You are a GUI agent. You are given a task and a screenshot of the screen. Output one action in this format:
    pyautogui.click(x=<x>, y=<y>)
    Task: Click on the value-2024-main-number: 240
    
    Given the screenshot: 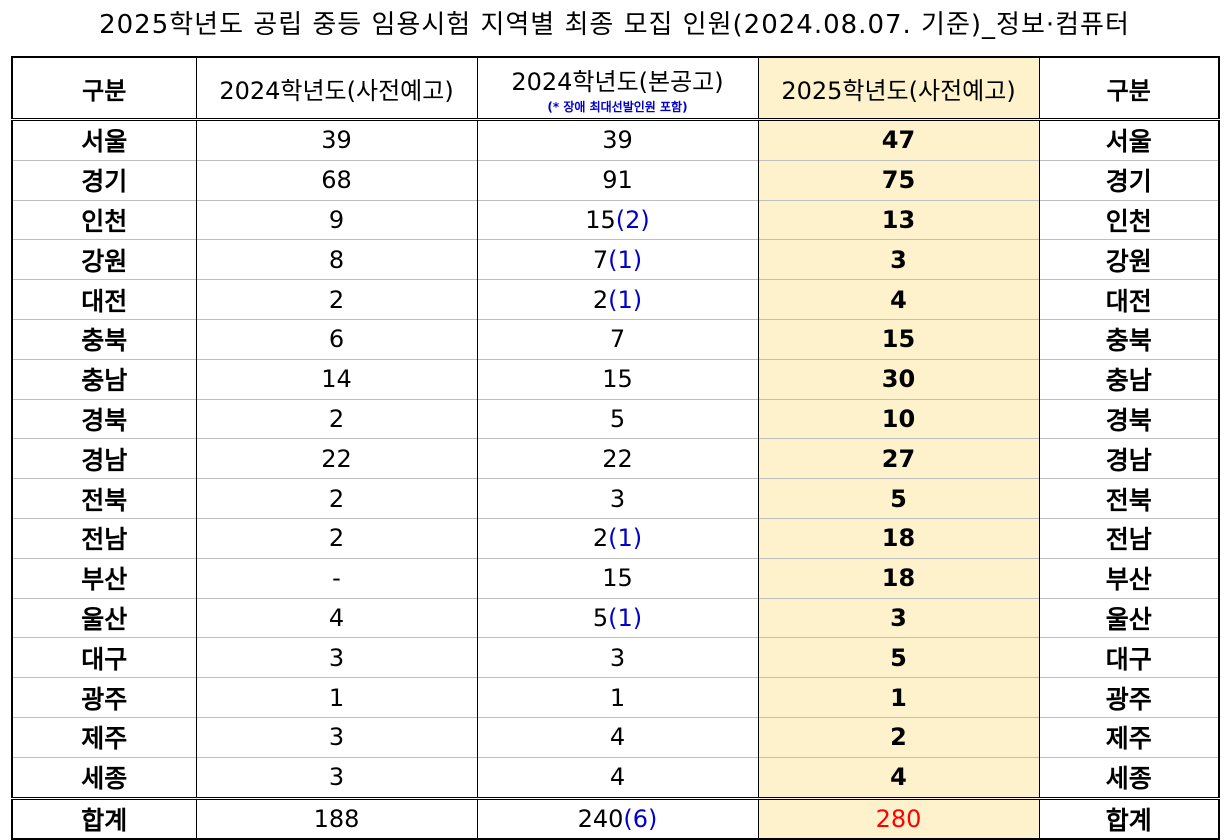 What is the action you would take?
    pyautogui.click(x=600, y=818)
    